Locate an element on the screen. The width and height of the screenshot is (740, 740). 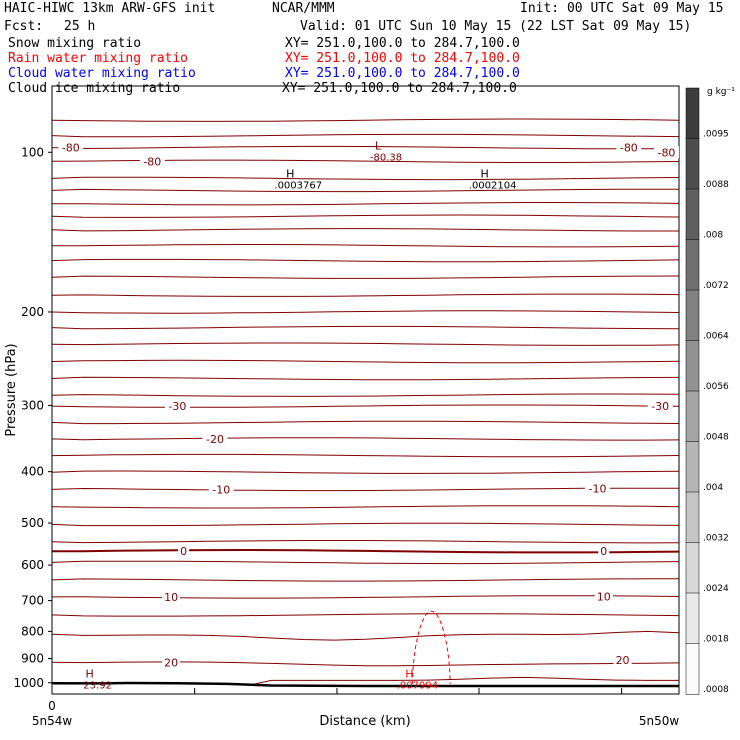
extremum-symbol-1: H is located at coordinates (290, 173).